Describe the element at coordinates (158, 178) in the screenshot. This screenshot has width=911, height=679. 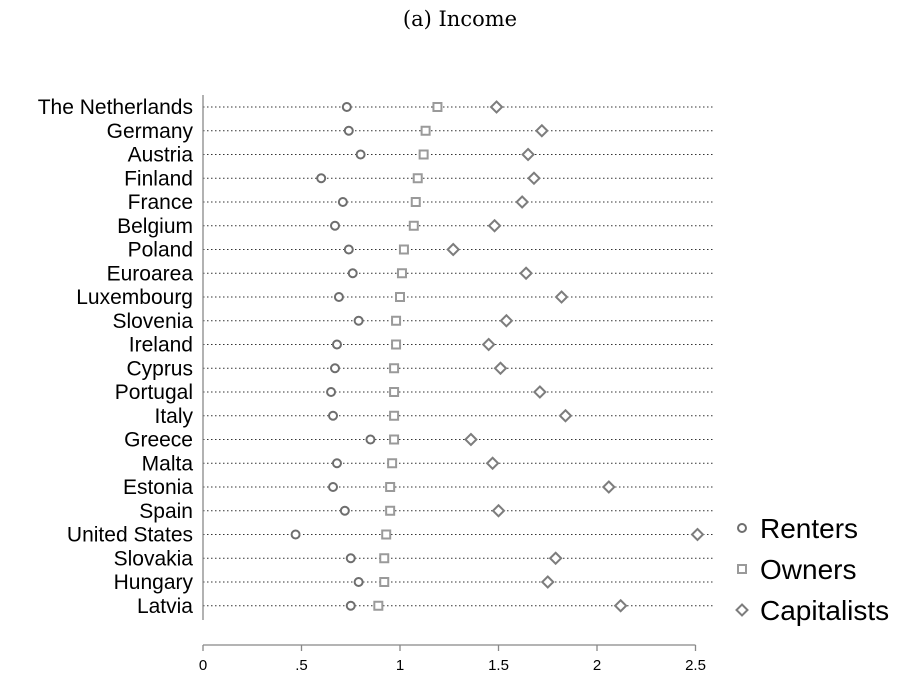
I see `country-label: Finland` at that location.